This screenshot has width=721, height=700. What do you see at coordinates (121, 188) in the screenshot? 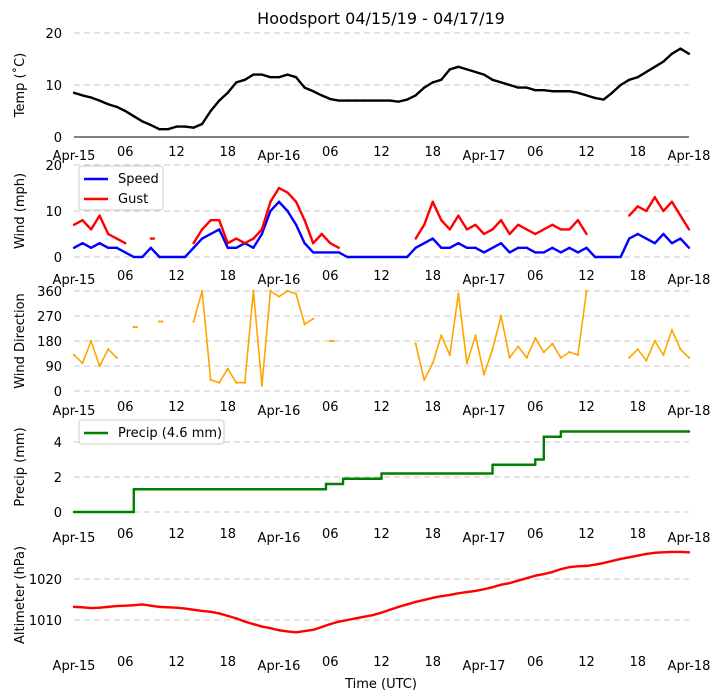
I see `legend: Speed Gust` at bounding box center [121, 188].